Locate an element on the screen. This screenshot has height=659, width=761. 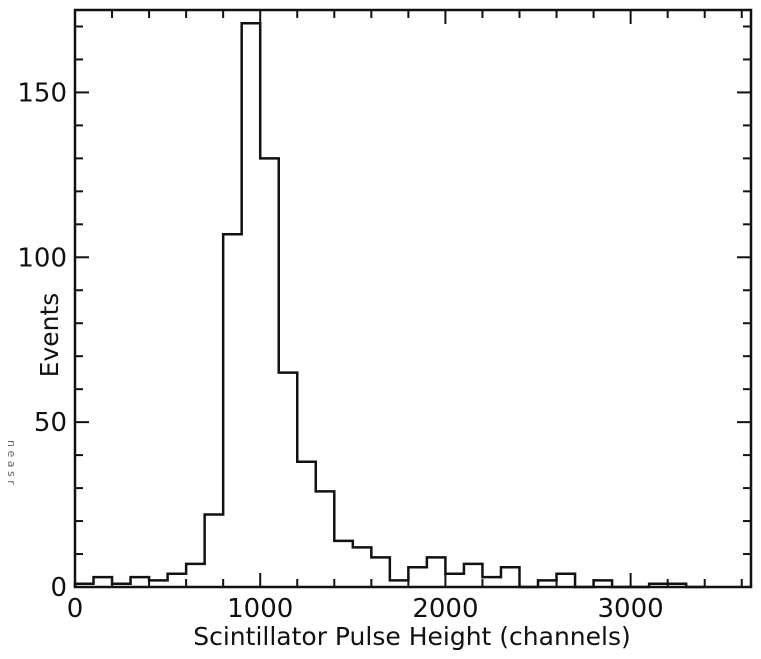
x-tick-label: 2000 is located at coordinates (445, 609).